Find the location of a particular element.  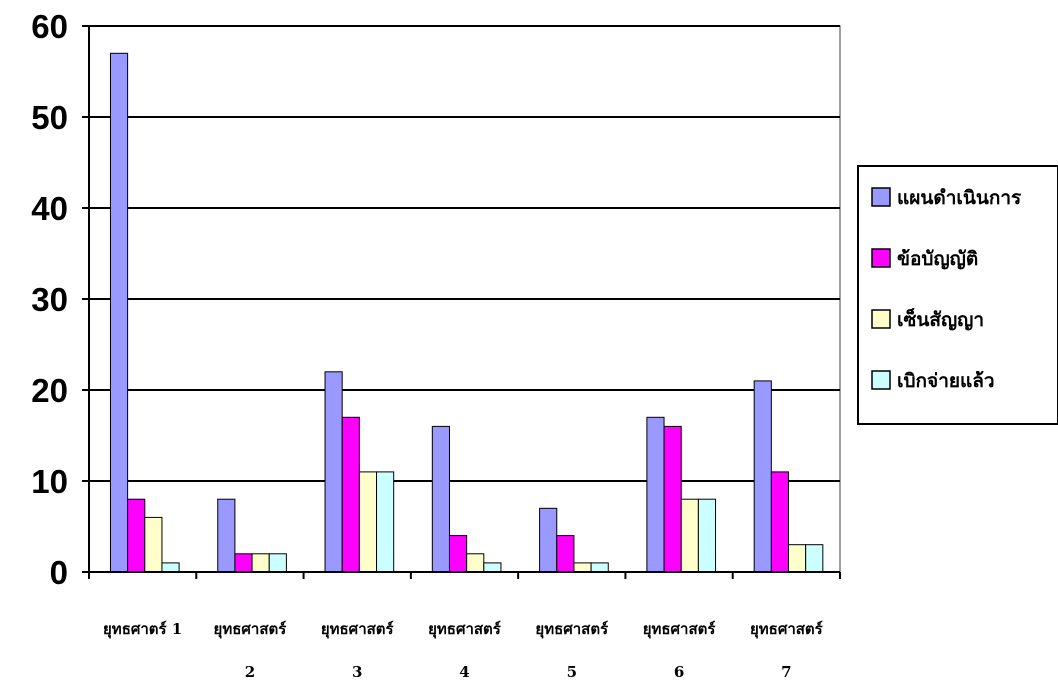

legend-label: เบิกจ่ายแล้ว is located at coordinates (946, 381).